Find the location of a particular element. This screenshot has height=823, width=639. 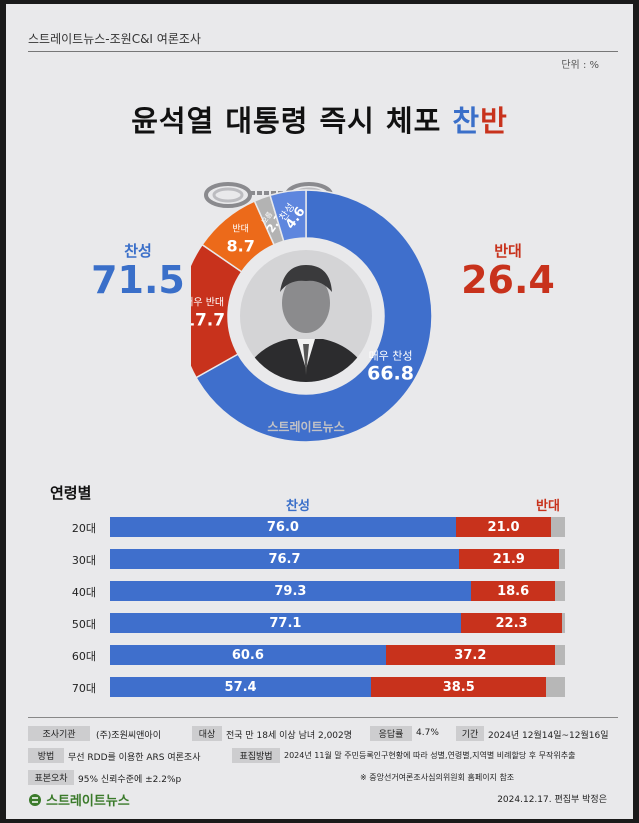

brand-logo: 스트레이트뉴스 is located at coordinates (79, 799).